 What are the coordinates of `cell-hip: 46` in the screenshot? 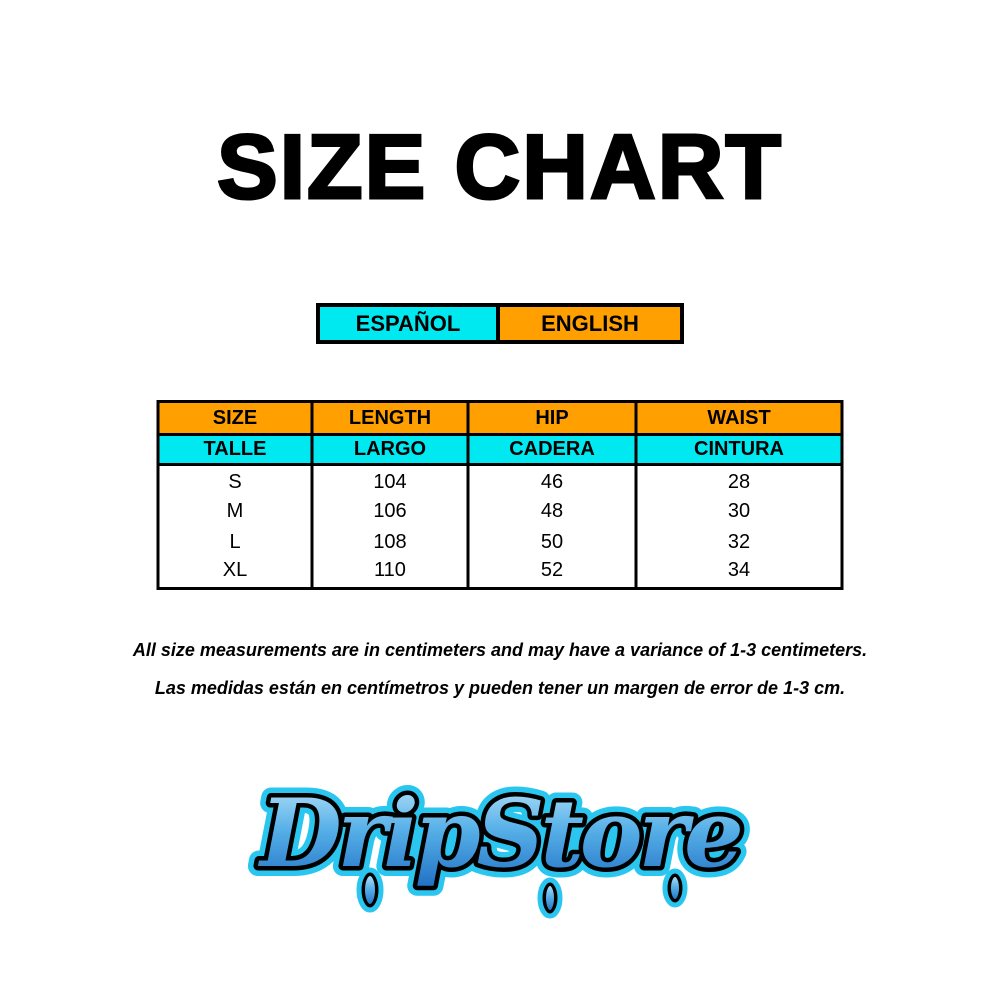 It's located at (552, 480).